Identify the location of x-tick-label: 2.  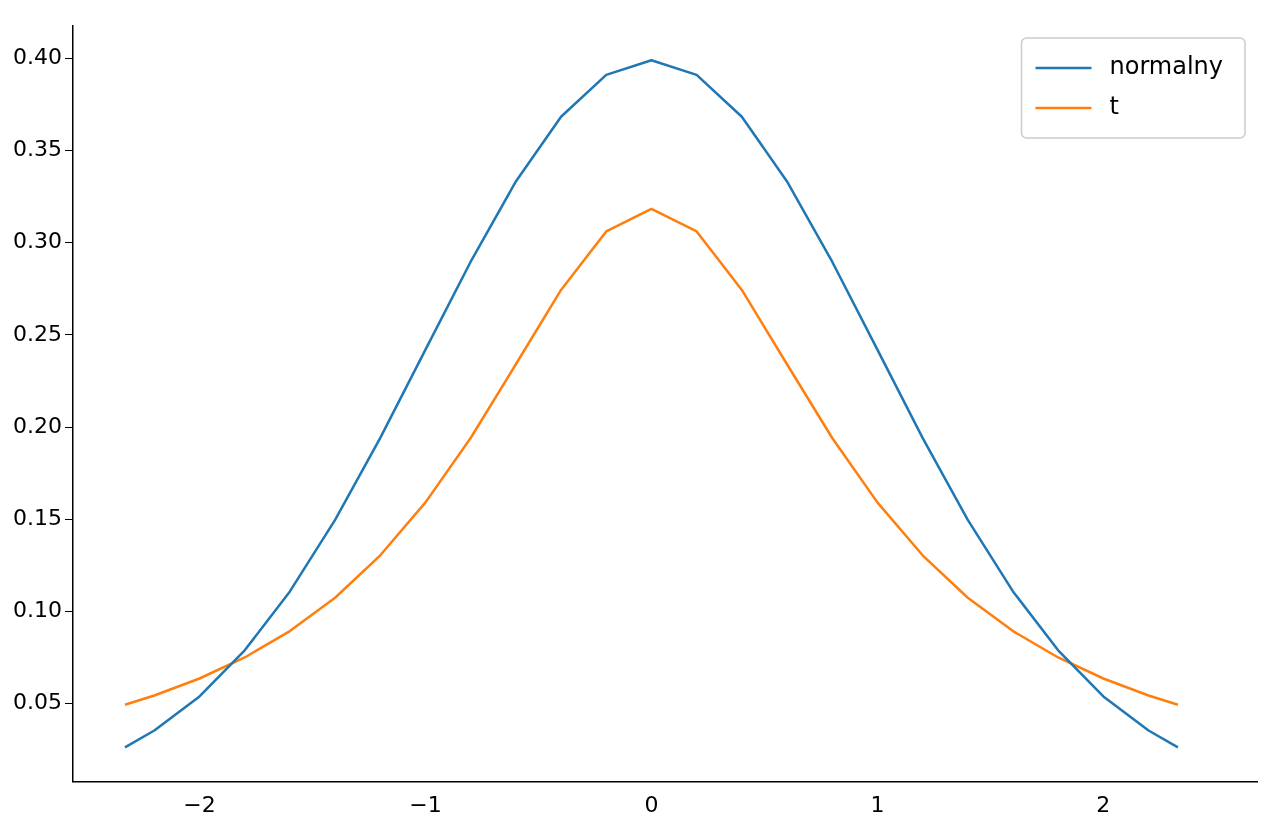
(1103, 804).